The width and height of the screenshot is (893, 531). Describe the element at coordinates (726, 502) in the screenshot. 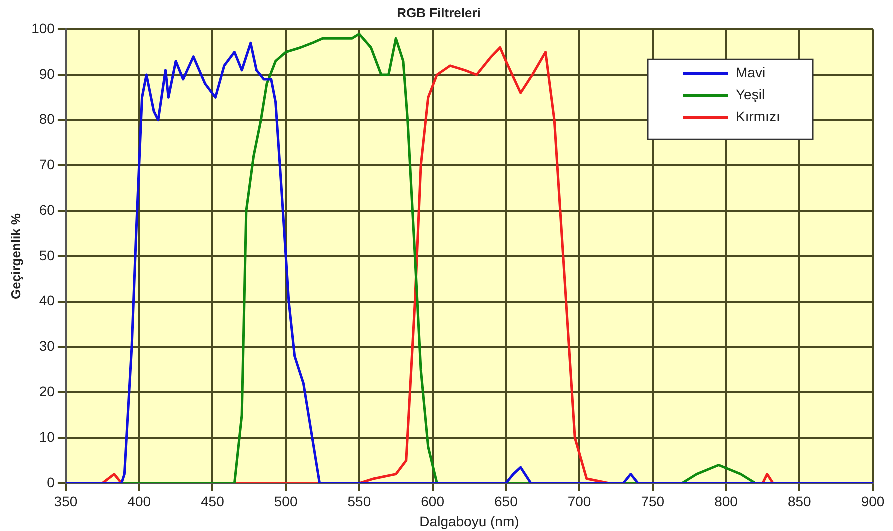

I see `x-tick-label: 800` at that location.